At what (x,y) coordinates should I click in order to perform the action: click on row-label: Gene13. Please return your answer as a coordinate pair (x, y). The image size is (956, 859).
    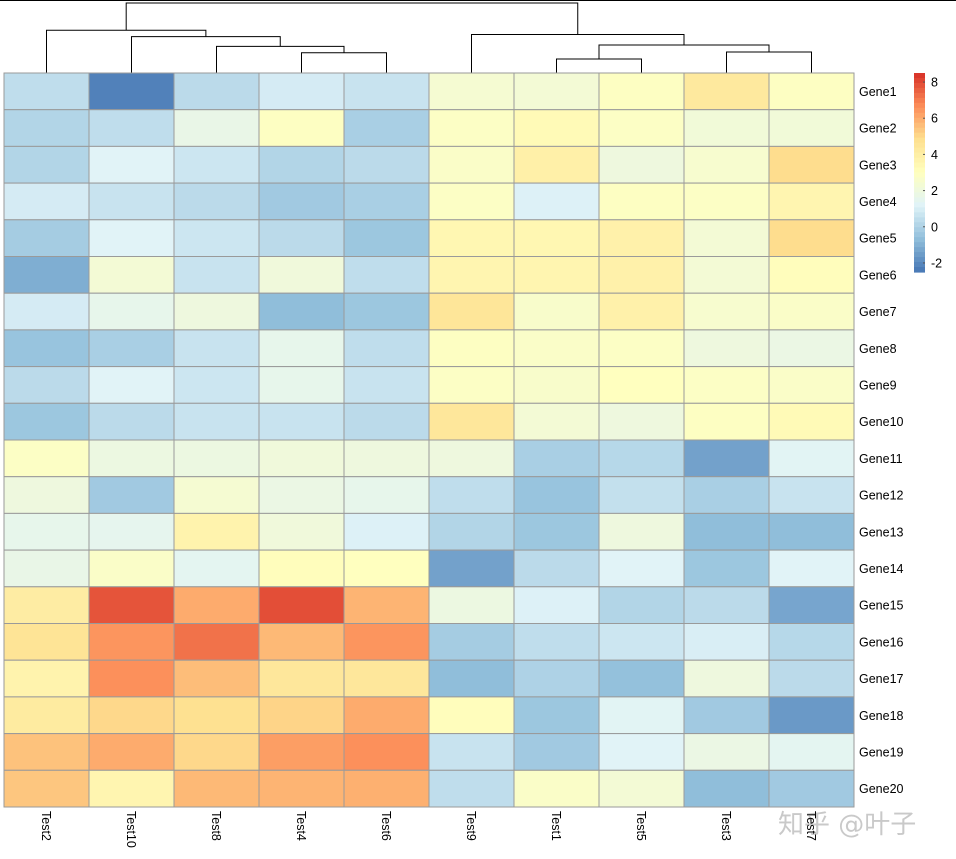
    Looking at the image, I should click on (881, 532).